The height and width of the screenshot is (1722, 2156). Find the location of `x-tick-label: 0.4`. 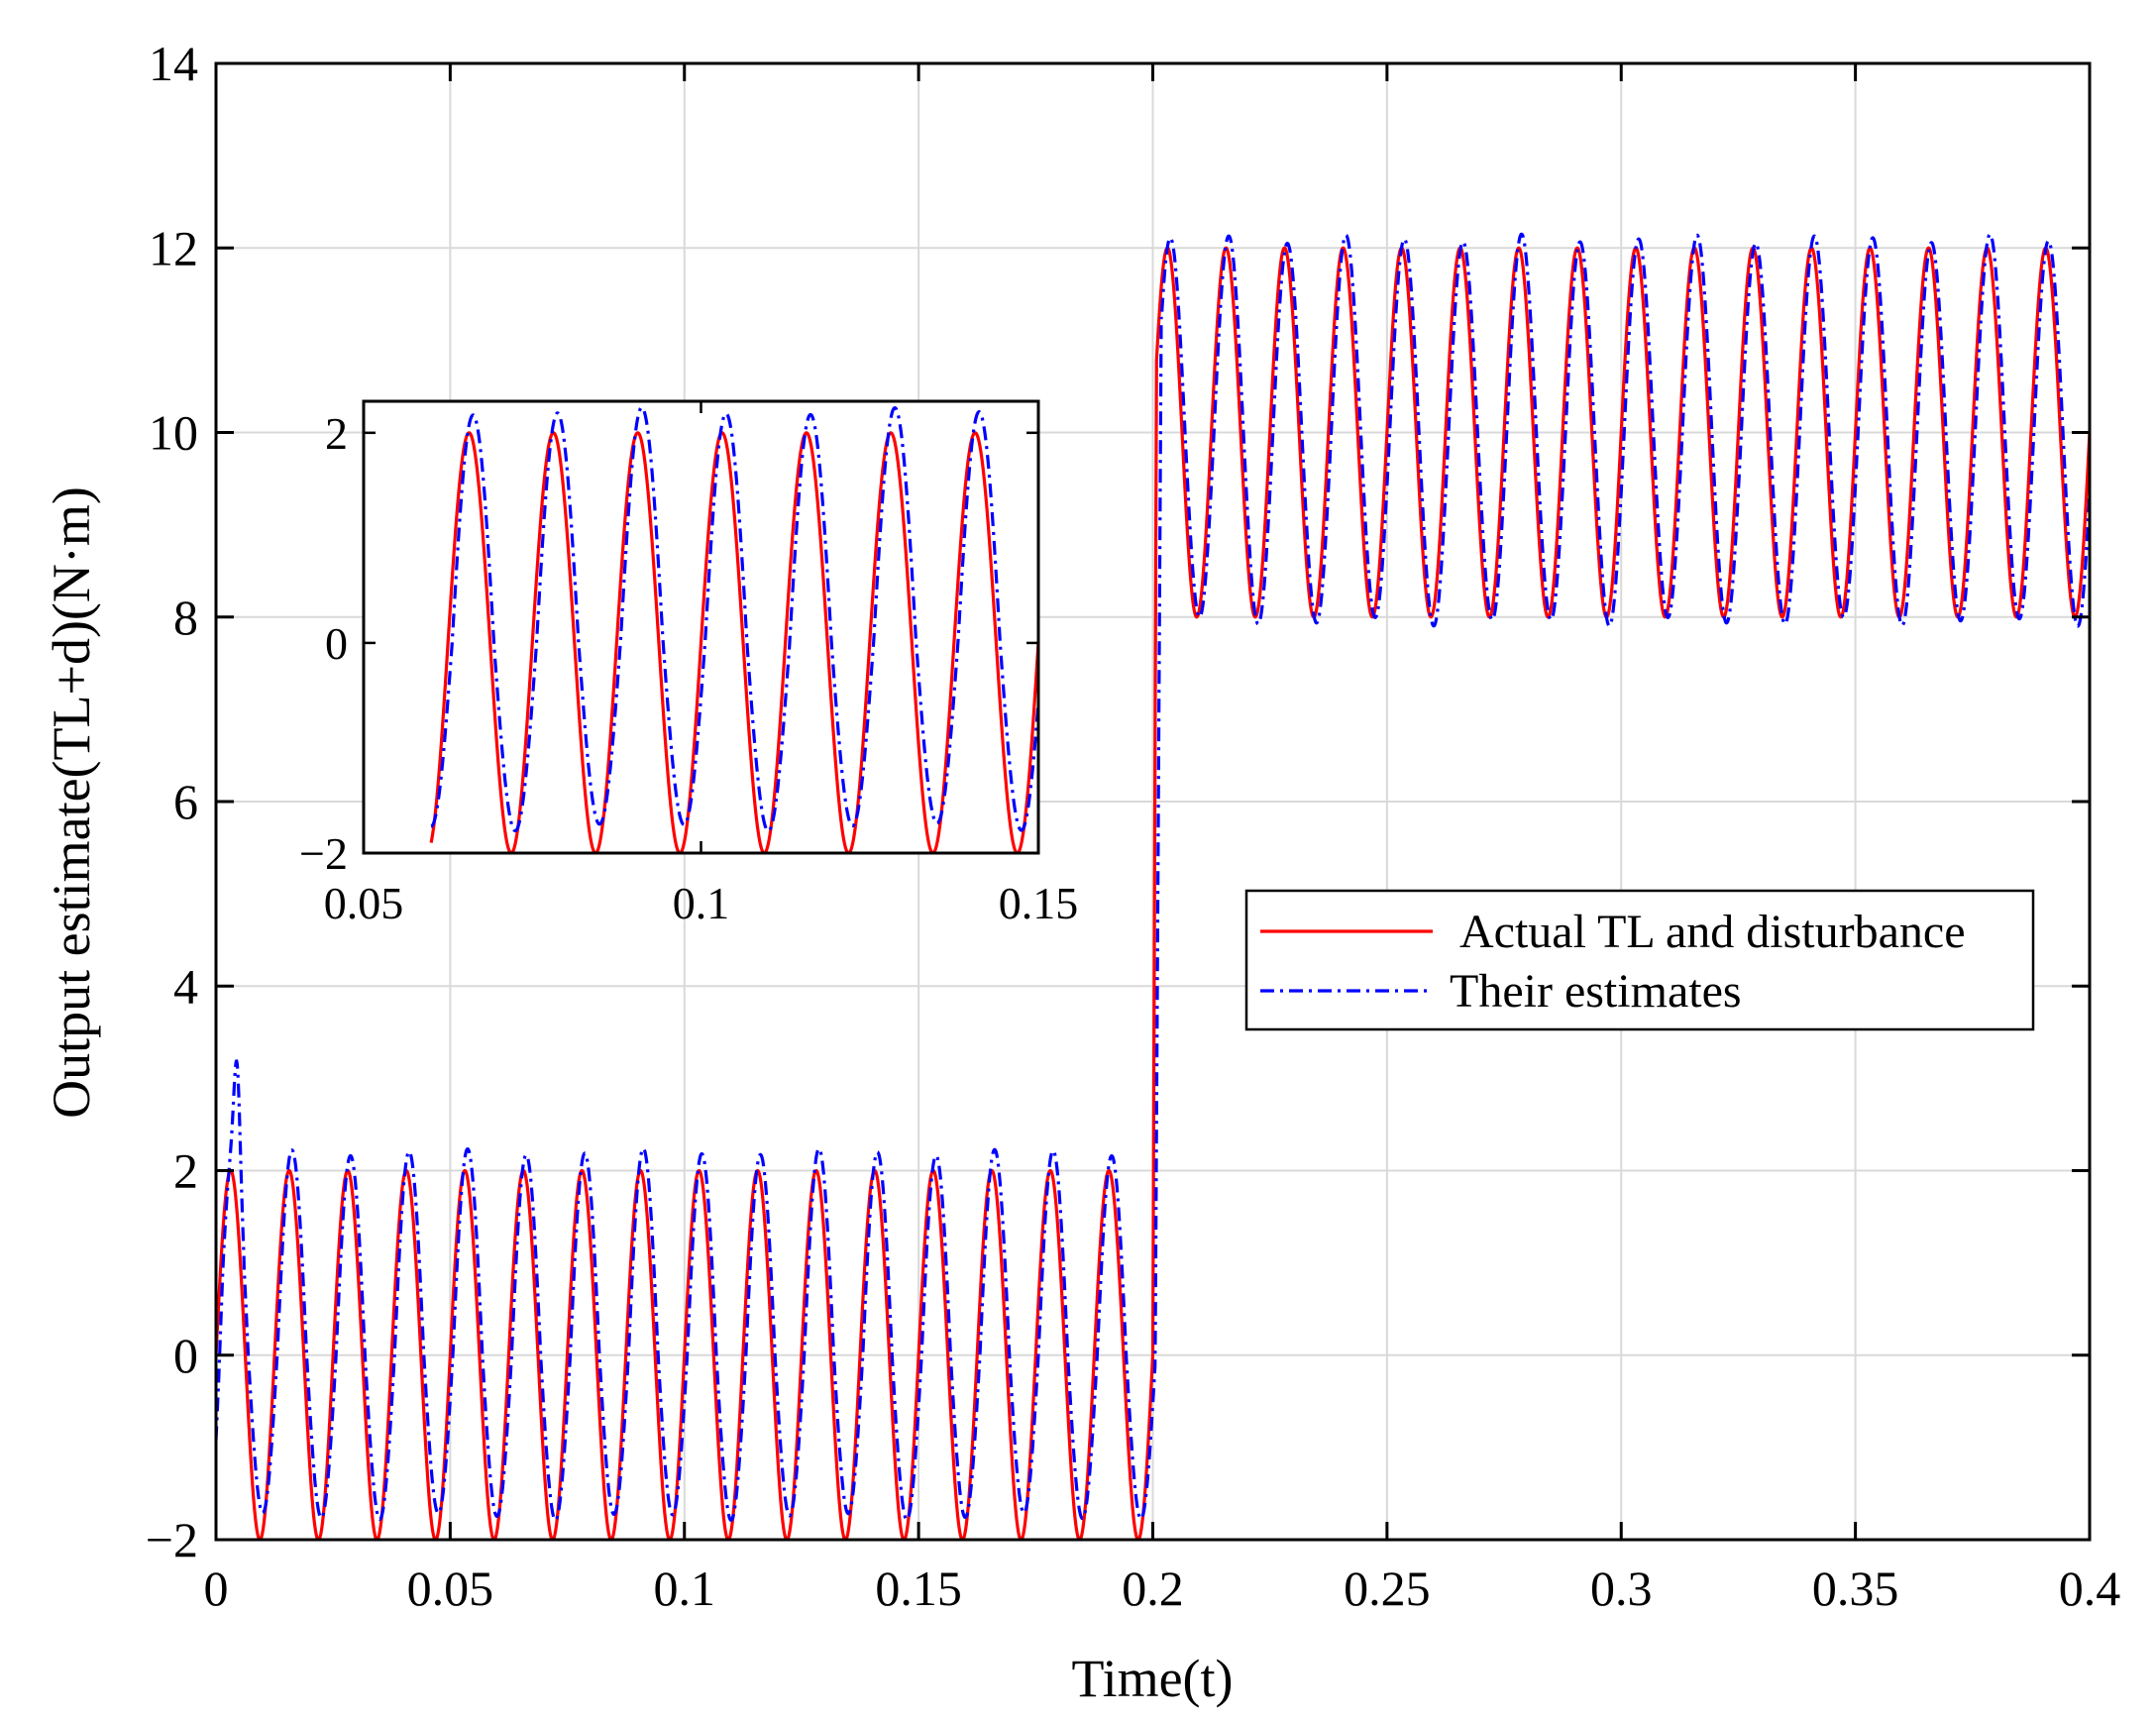

x-tick-label: 0.4 is located at coordinates (2090, 1588).